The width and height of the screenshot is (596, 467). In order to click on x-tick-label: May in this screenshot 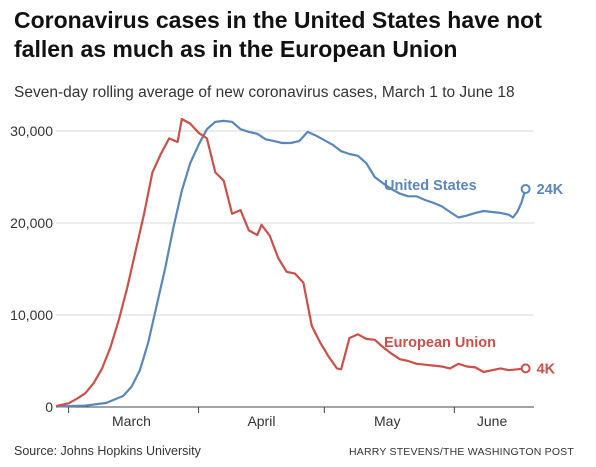, I will do `click(387, 421)`.